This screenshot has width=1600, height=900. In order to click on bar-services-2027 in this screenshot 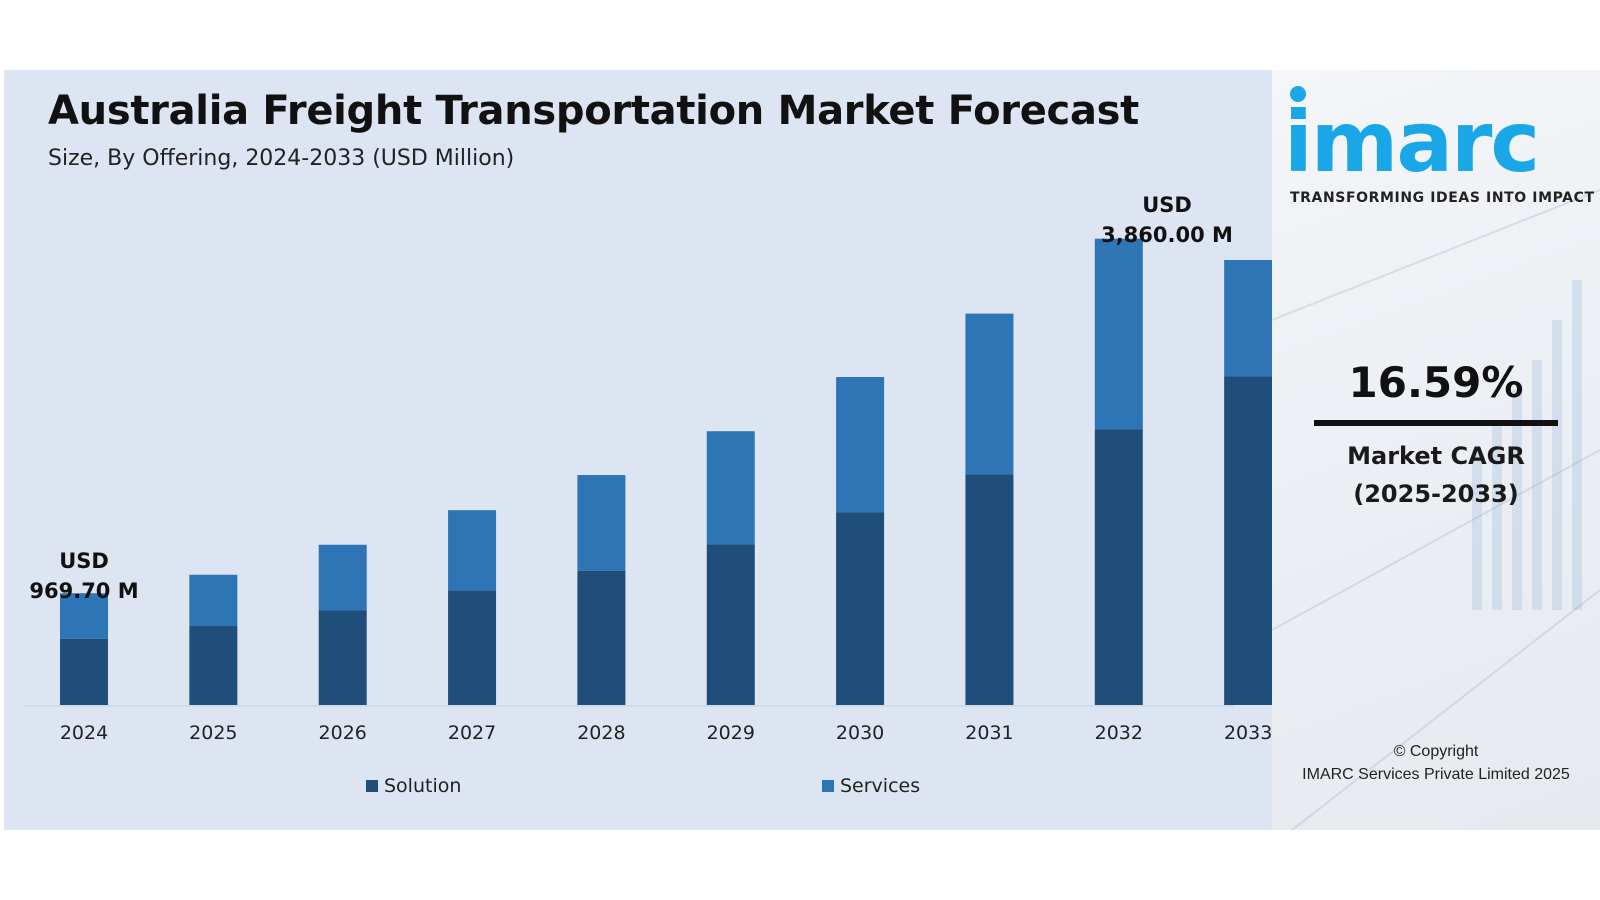, I will do `click(472, 550)`.